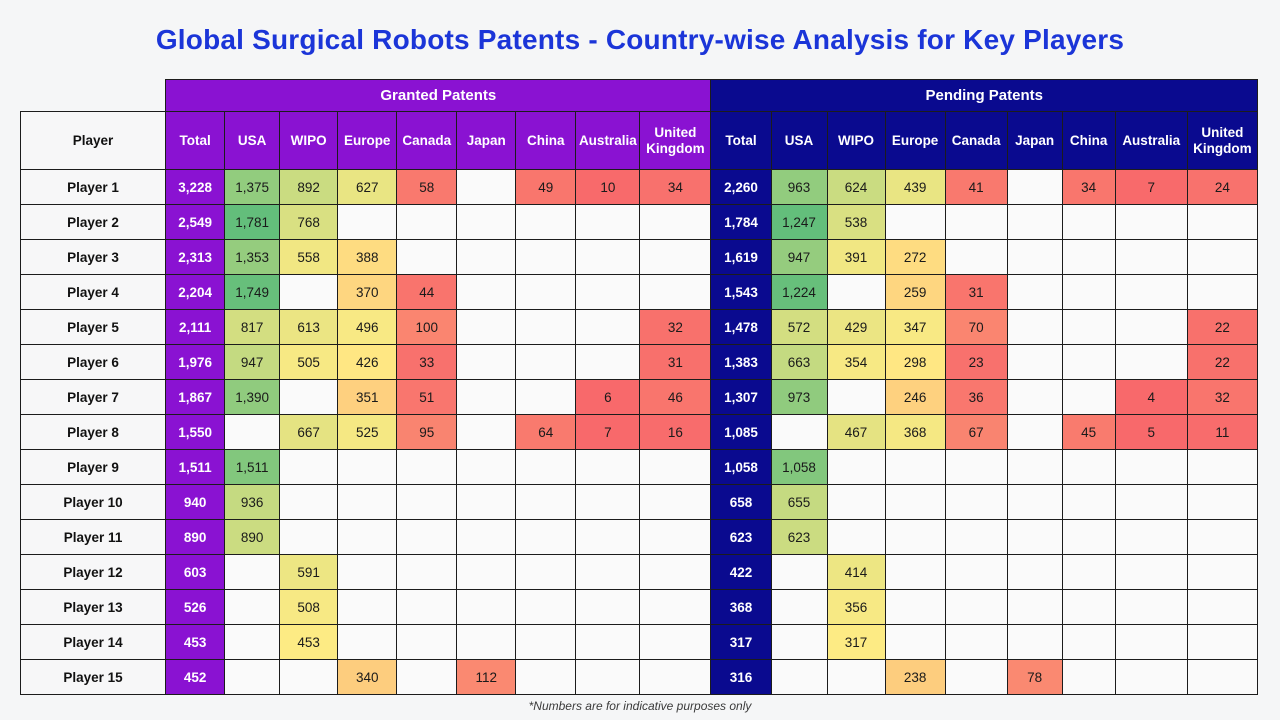  Describe the element at coordinates (195, 607) in the screenshot. I see `granted-total-cell: 526` at that location.